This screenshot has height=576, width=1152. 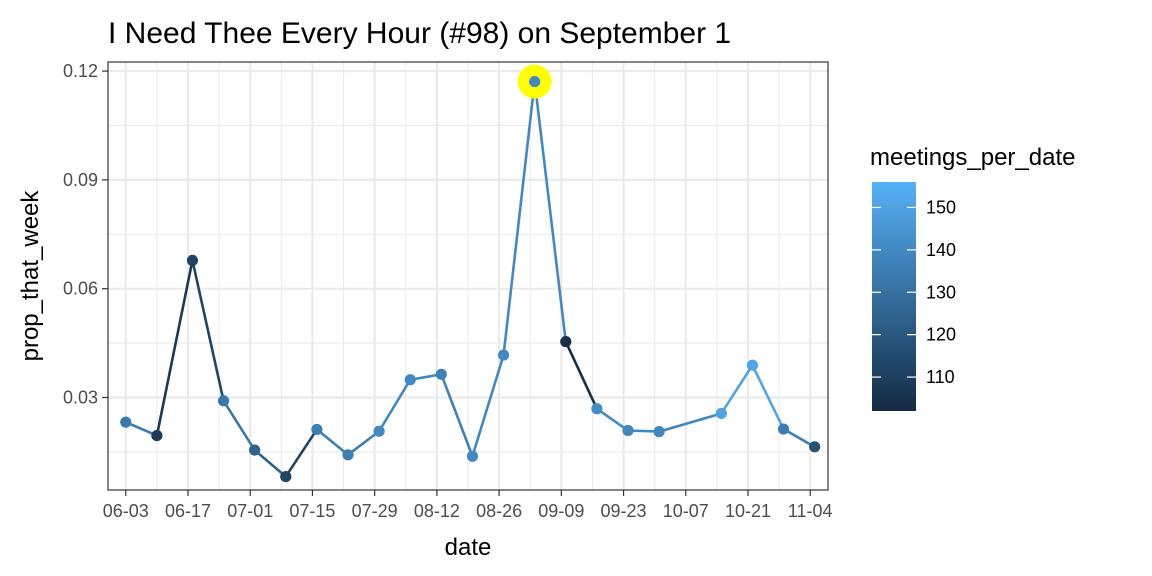 I want to click on x-tick-label: 06-03, so click(x=126, y=511).